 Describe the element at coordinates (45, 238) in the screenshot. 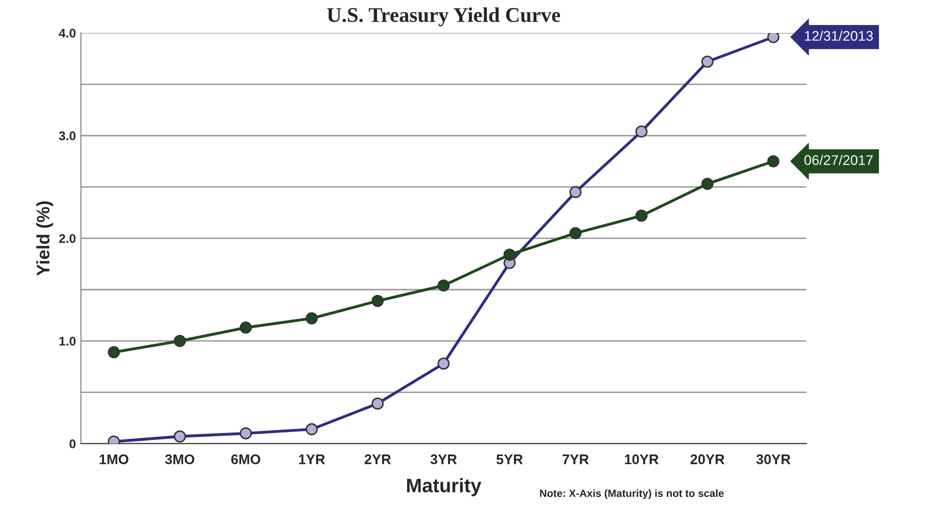

I see `y-axis-title: Yield (%)` at that location.